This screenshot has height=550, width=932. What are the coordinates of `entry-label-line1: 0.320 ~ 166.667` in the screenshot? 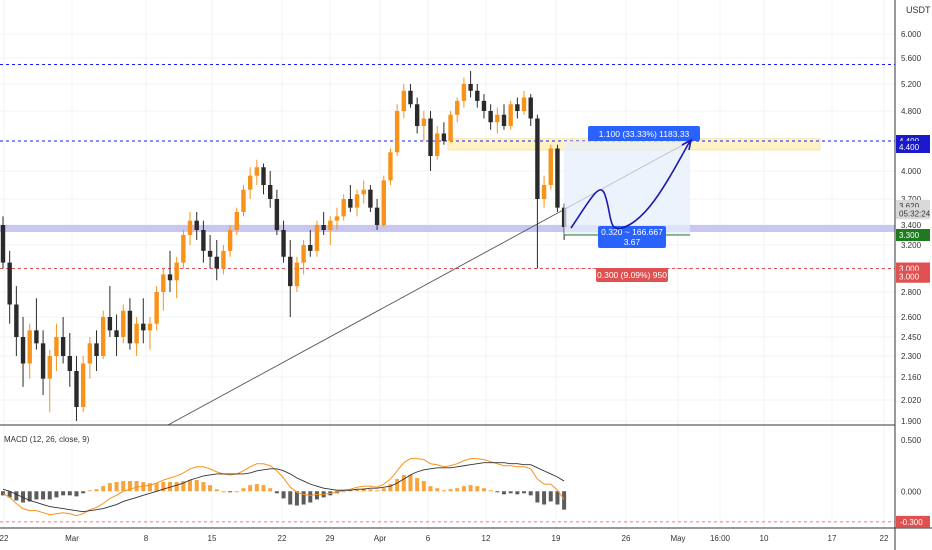 It's located at (632, 232).